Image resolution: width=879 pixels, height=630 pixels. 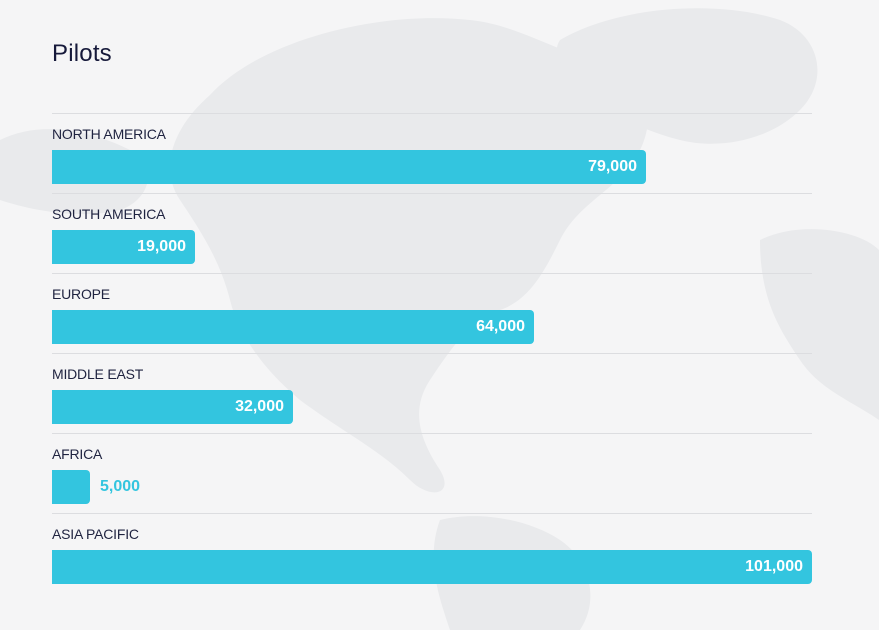 What do you see at coordinates (82, 53) in the screenshot?
I see `chart-title: Pilots` at bounding box center [82, 53].